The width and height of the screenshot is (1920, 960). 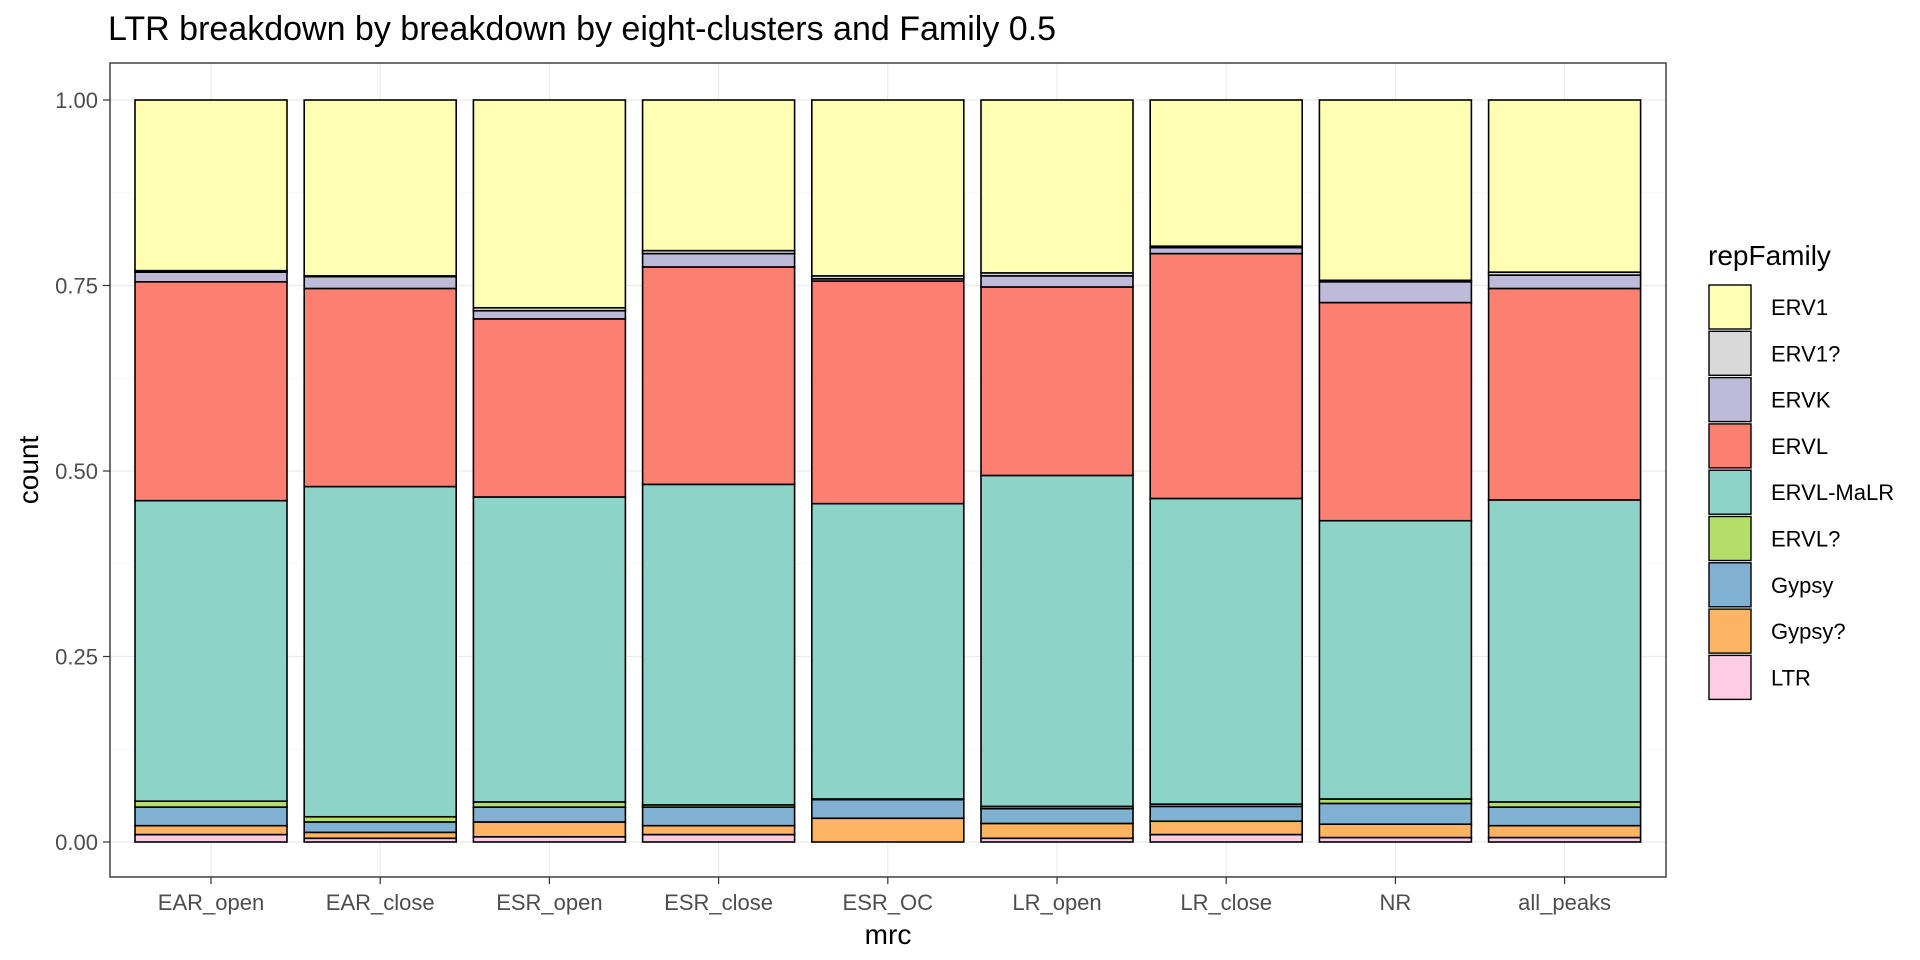 I want to click on bar-segment-all_peaks-Gypsy?, so click(x=1564, y=831).